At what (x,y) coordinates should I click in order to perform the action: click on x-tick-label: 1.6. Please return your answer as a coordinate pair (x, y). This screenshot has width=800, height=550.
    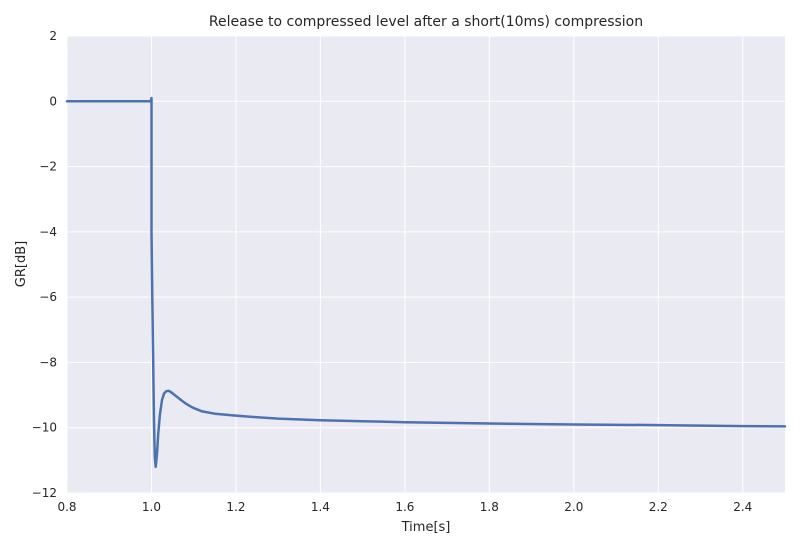
    Looking at the image, I should click on (404, 507).